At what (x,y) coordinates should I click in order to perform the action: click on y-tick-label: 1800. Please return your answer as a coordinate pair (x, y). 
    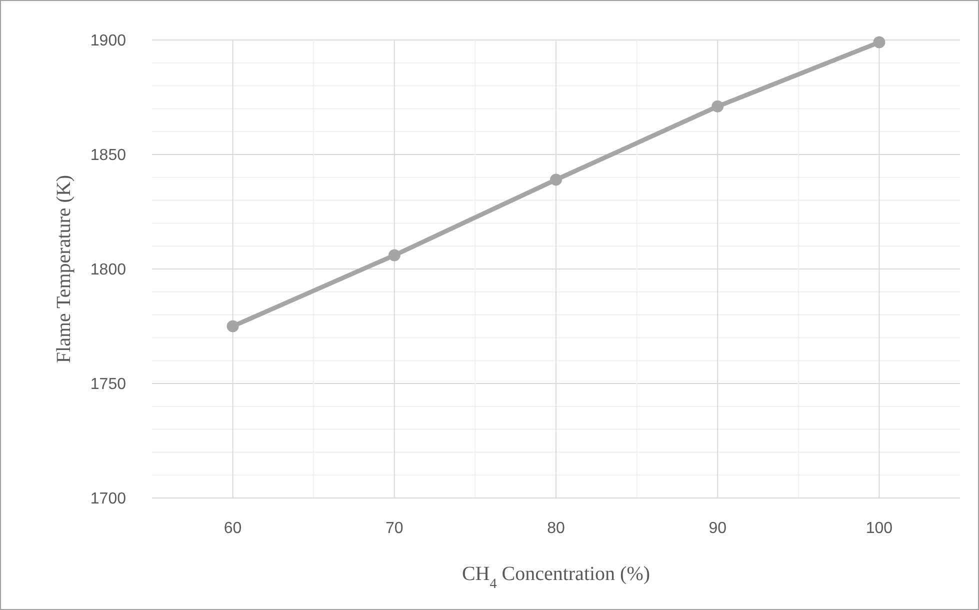
    Looking at the image, I should click on (108, 270).